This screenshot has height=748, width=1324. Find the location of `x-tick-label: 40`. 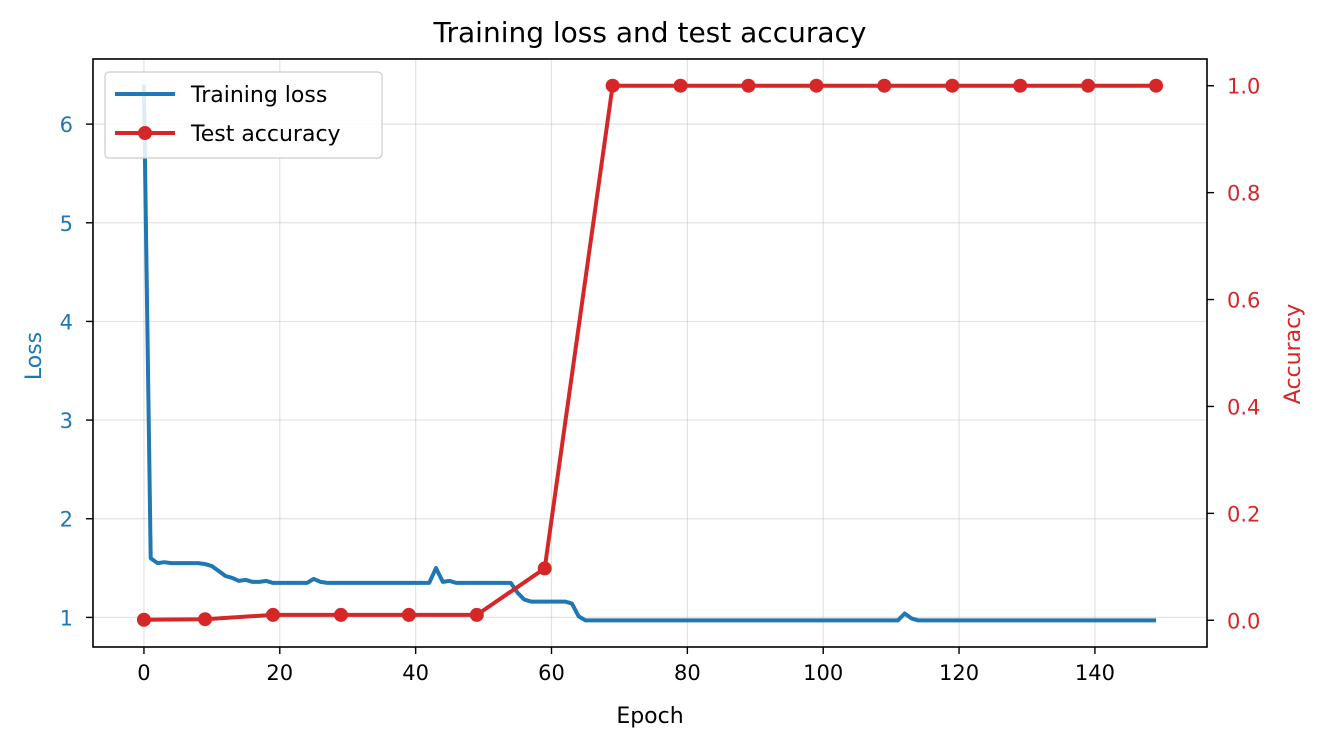

x-tick-label: 40 is located at coordinates (415, 673).